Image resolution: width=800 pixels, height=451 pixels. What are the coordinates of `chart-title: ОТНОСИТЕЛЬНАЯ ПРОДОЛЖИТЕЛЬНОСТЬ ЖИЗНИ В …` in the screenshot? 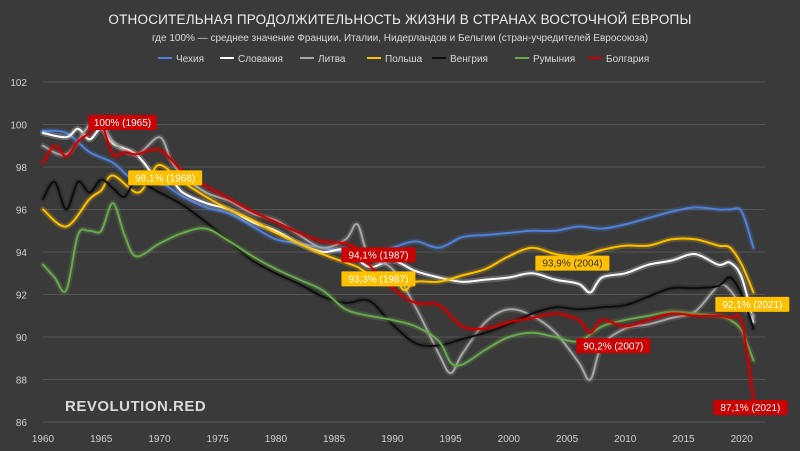 It's located at (399, 19).